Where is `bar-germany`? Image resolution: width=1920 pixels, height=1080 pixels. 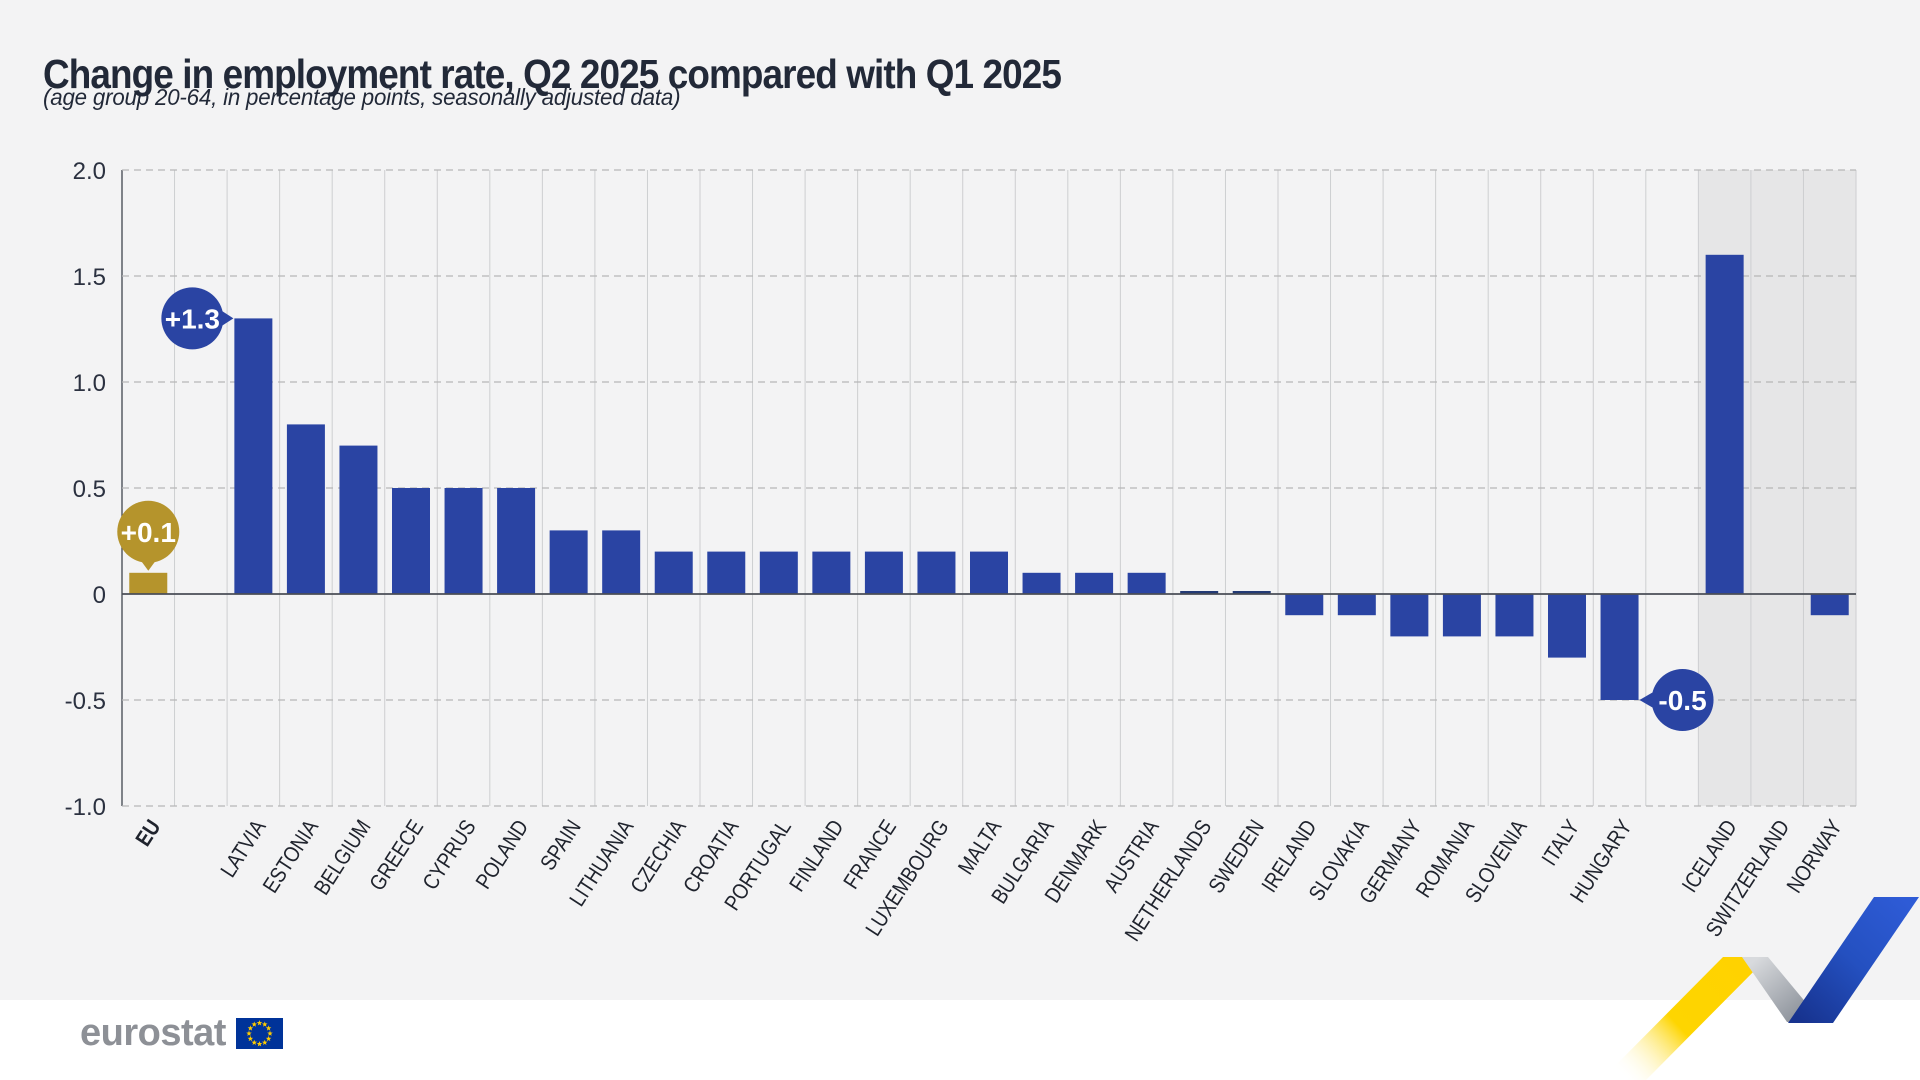 bar-germany is located at coordinates (1409, 615).